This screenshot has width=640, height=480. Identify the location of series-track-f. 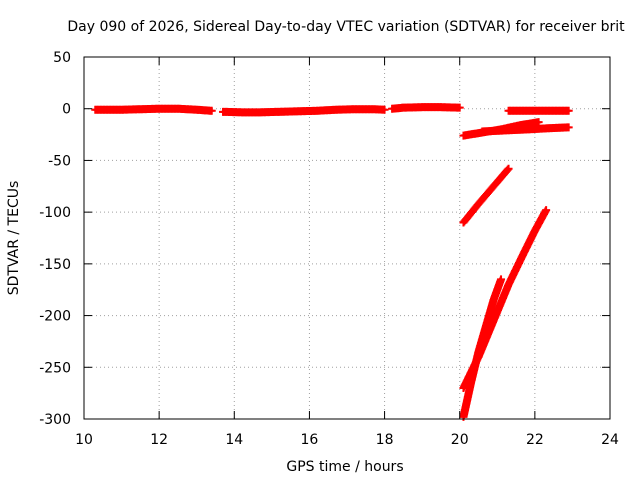
(525, 129).